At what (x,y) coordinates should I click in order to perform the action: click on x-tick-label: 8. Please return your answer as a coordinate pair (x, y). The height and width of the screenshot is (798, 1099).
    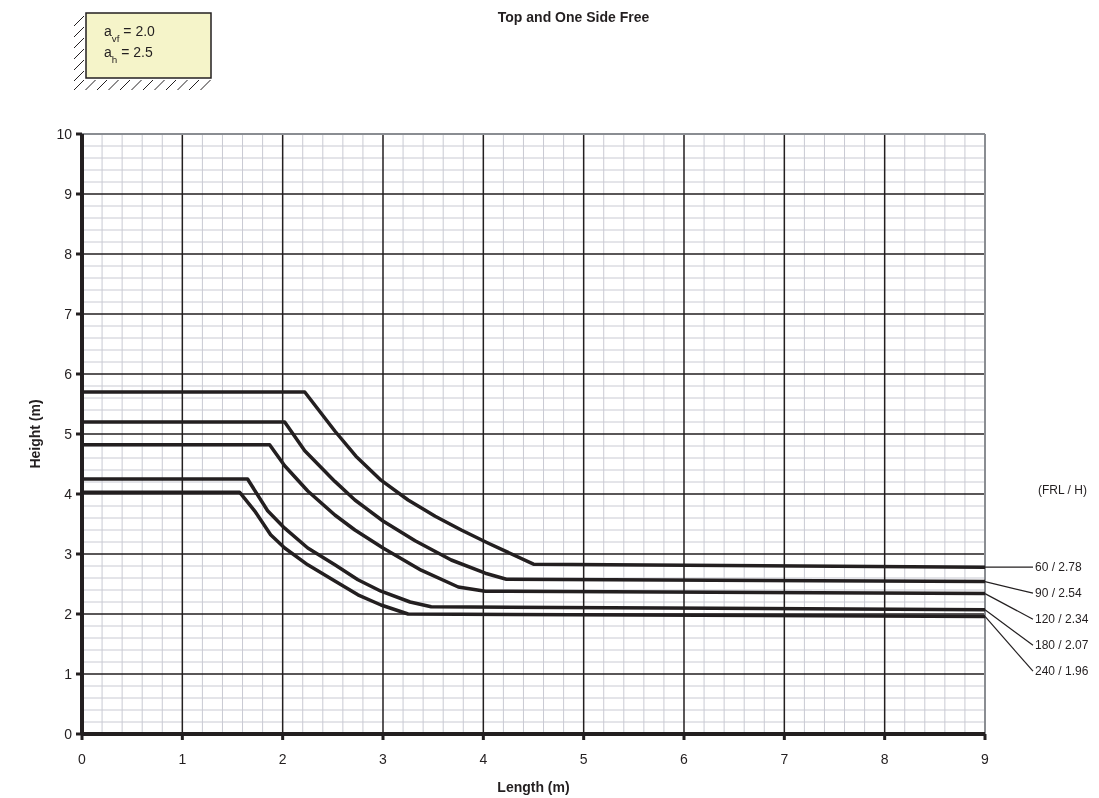
    Looking at the image, I should click on (884, 759).